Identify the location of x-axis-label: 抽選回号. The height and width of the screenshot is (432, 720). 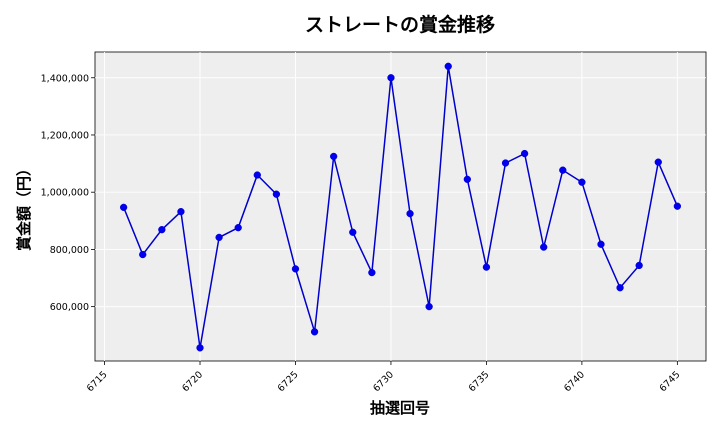
(400, 408).